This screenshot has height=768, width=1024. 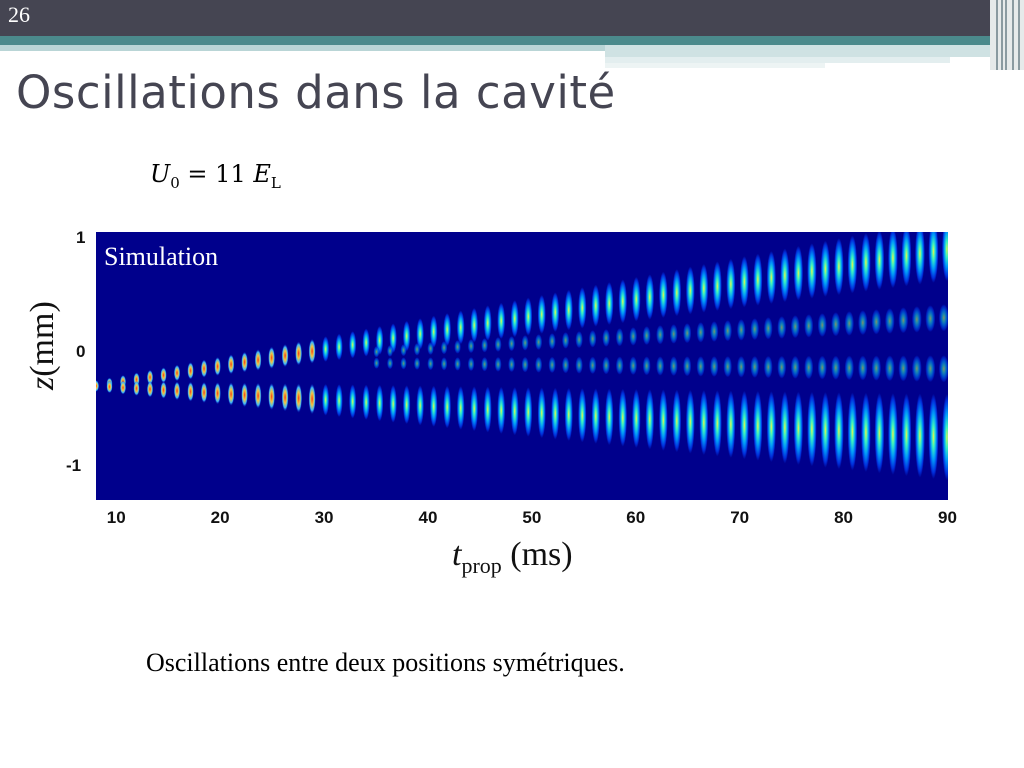 I want to click on y-axis-label: z(mm), so click(x=43, y=345).